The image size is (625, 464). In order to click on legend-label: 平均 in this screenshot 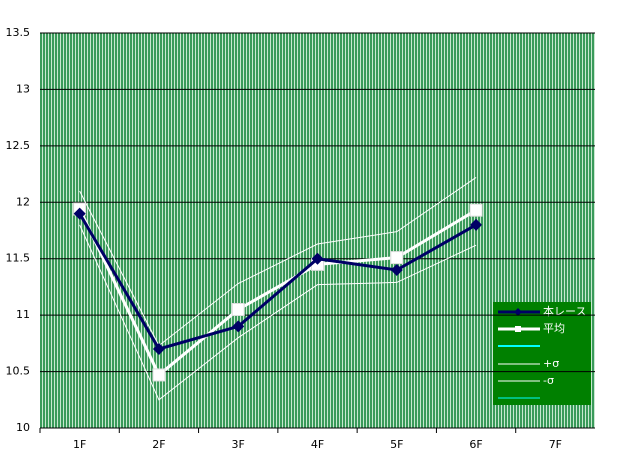, I will do `click(554, 328)`.